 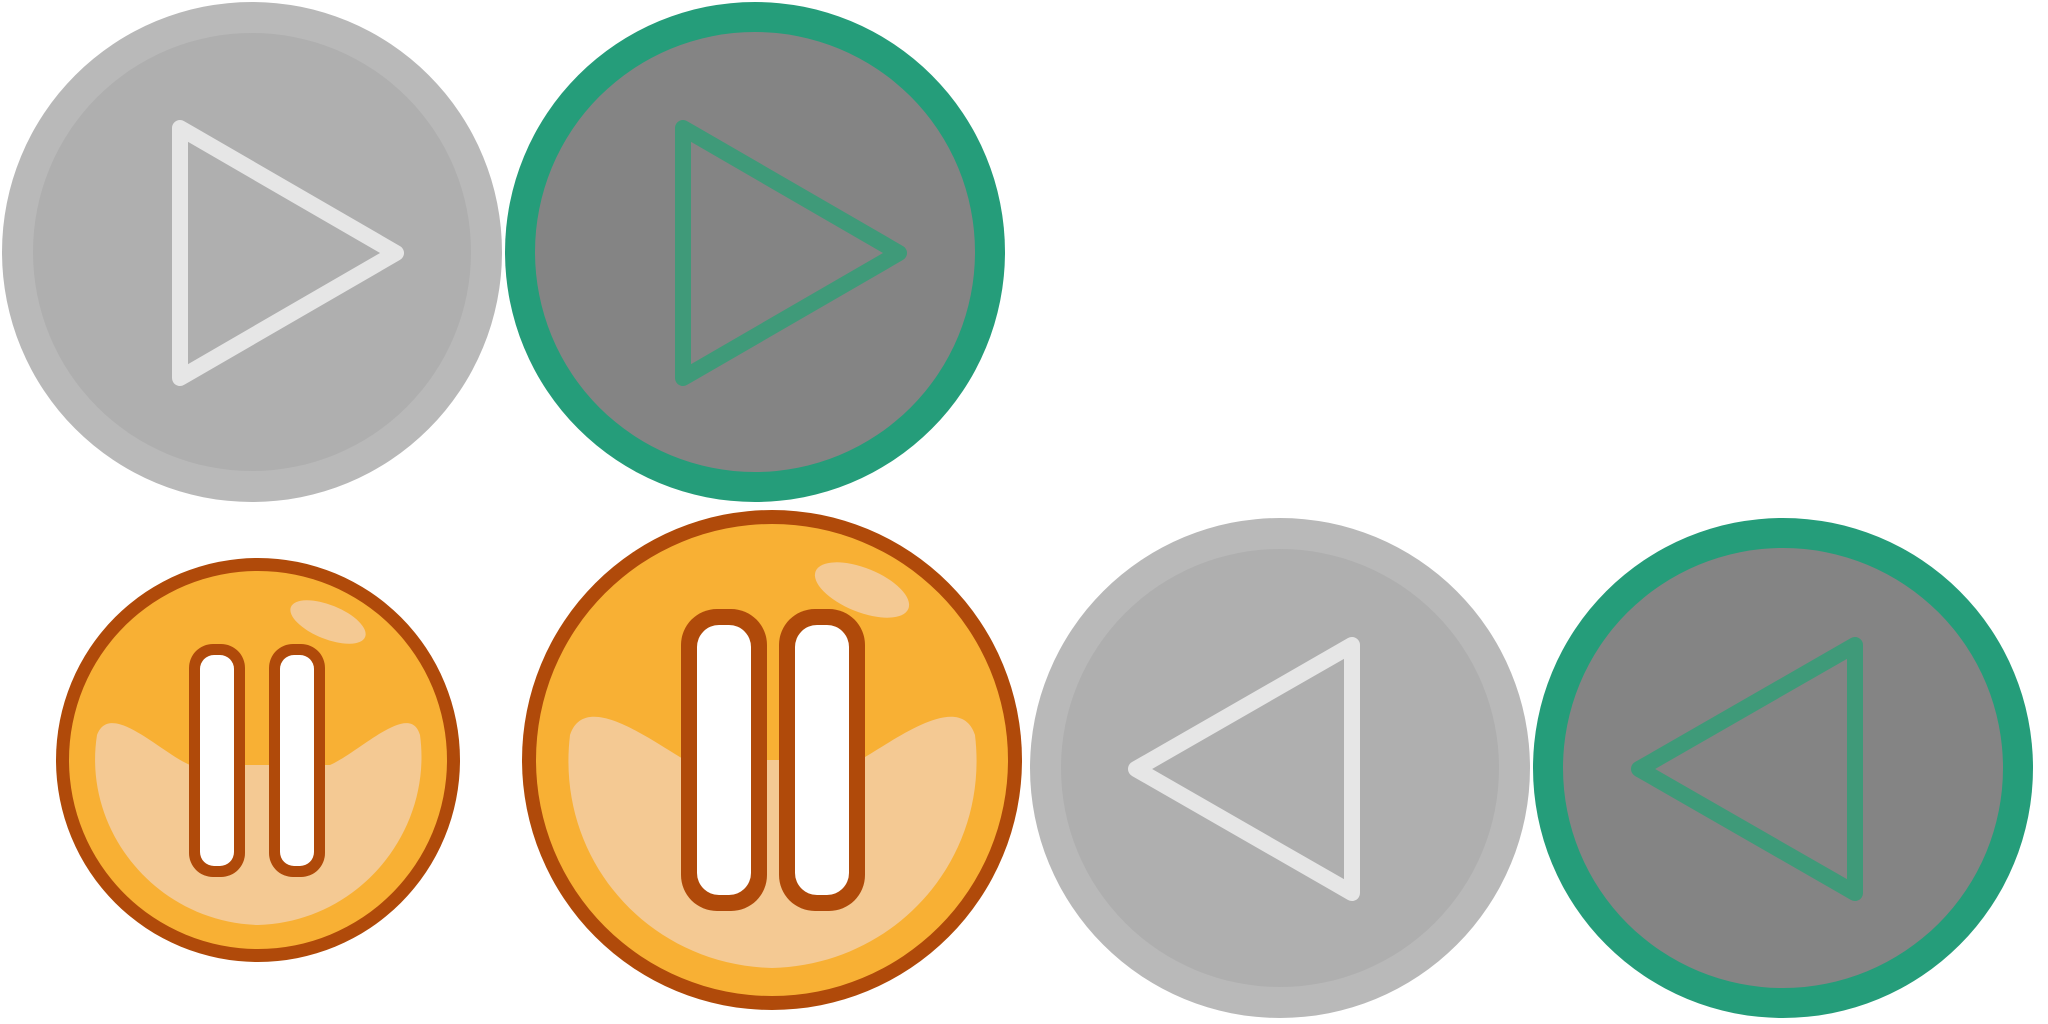 I want to click on reverse-play-button-green, so click(x=1783, y=768).